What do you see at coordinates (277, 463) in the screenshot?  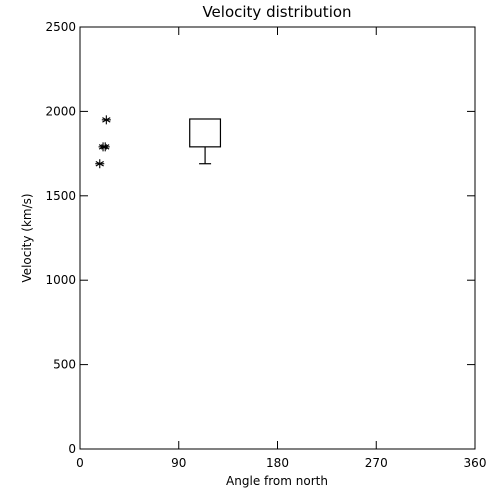 I see `x-tick-label: 180` at bounding box center [277, 463].